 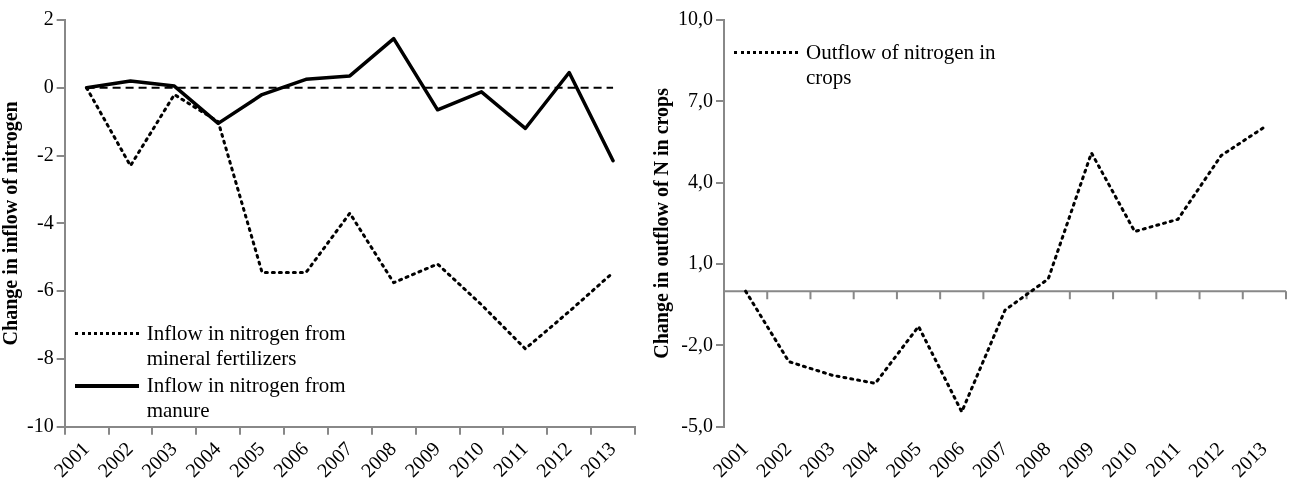 I want to click on y-tick-label: -10, so click(x=40, y=425).